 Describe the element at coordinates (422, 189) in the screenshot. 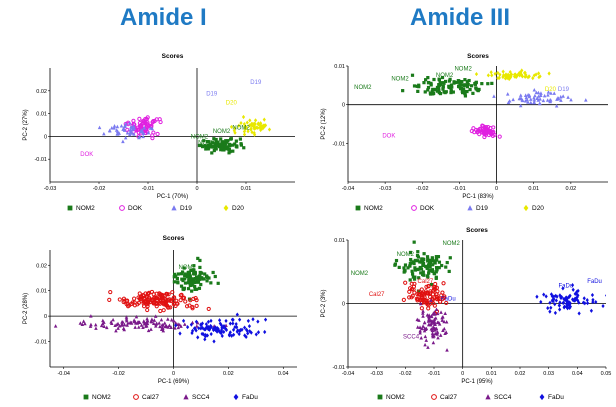

I see `x-tick-label: -0.02` at that location.